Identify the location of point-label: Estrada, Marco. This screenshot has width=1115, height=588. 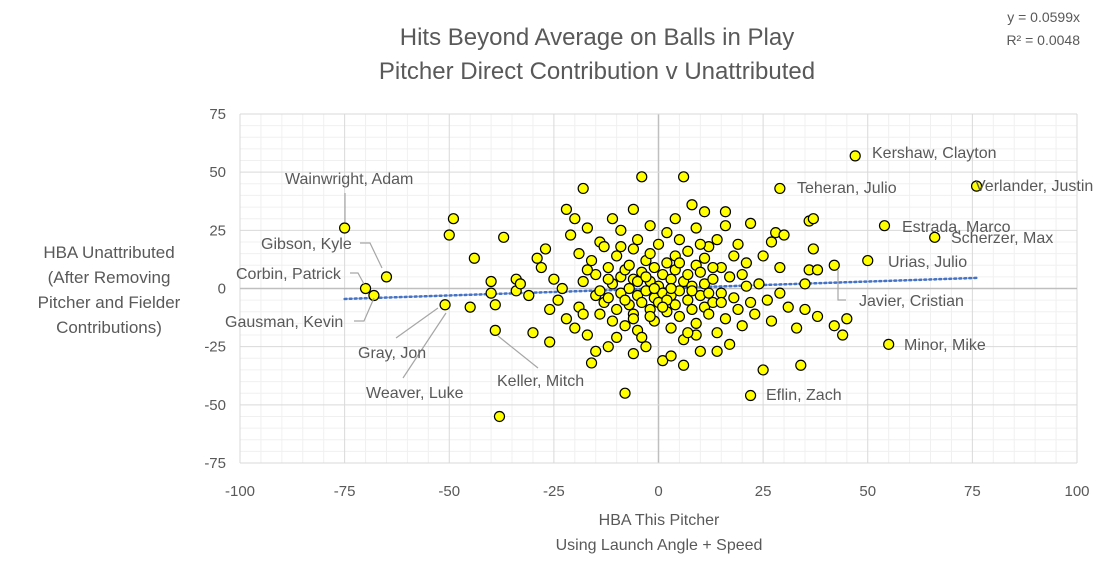
(956, 227).